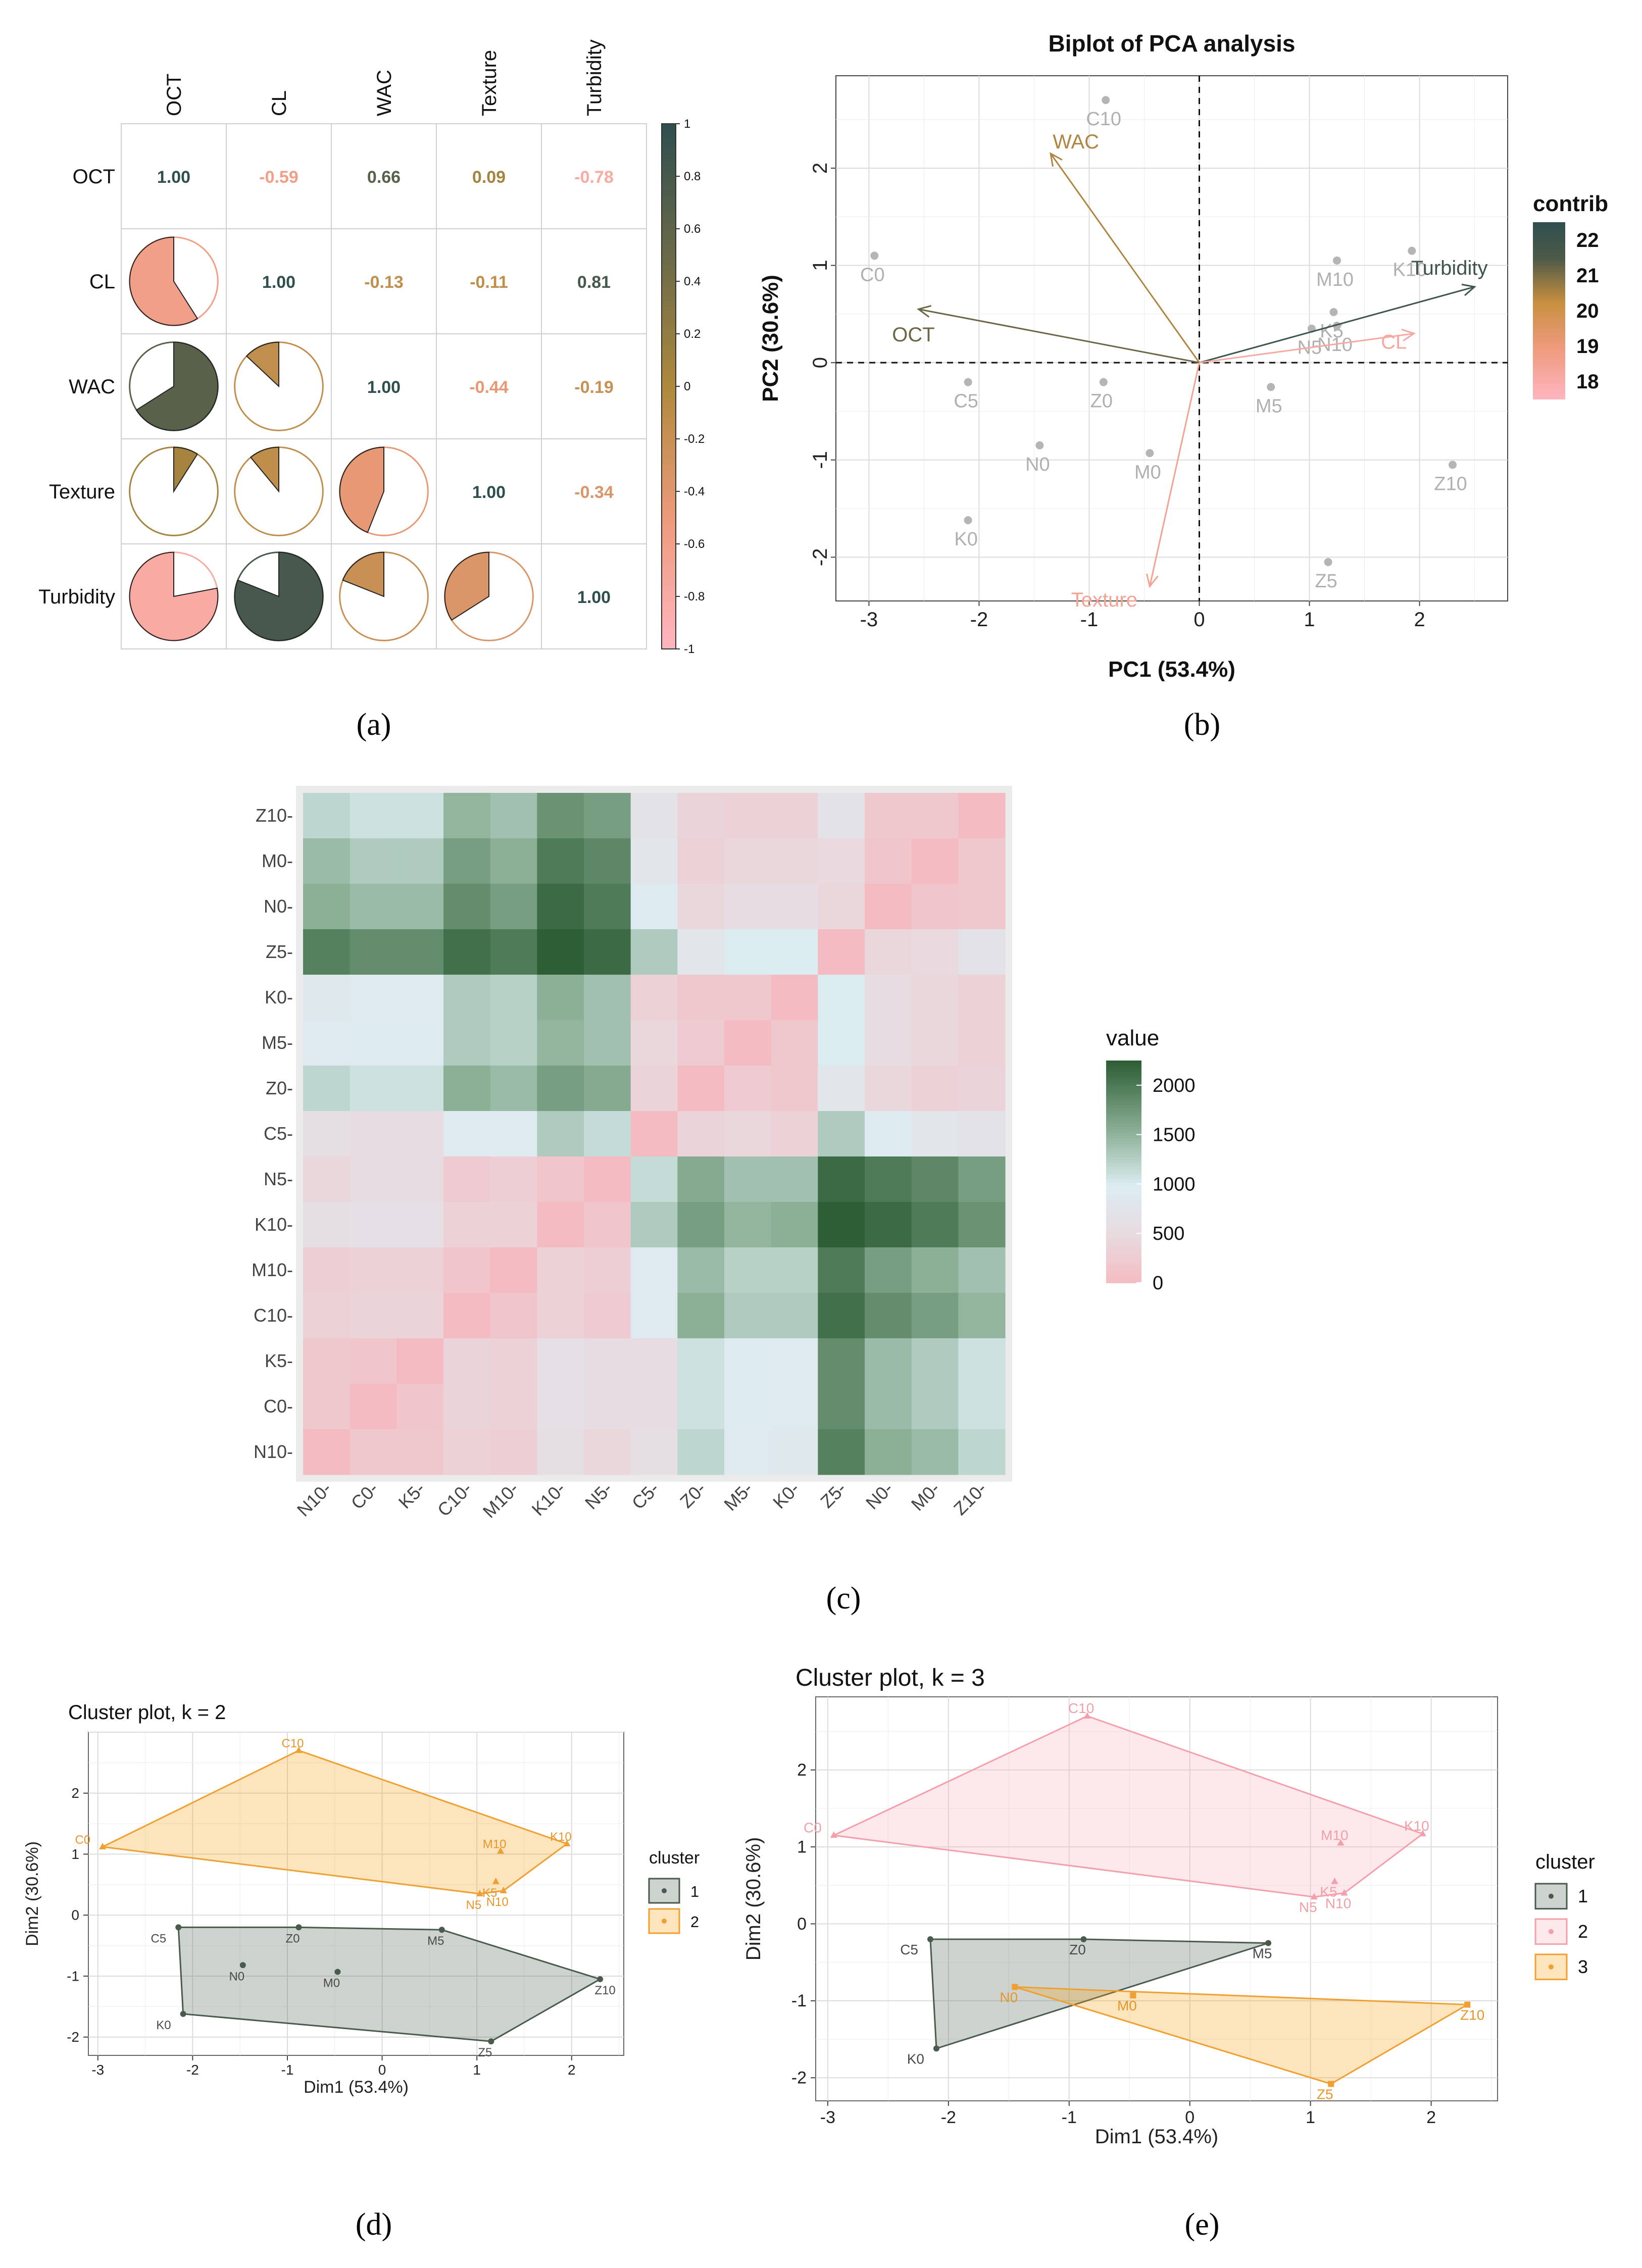 The width and height of the screenshot is (1642, 2268). I want to click on heatmap-col-label: K10-, so click(549, 1499).